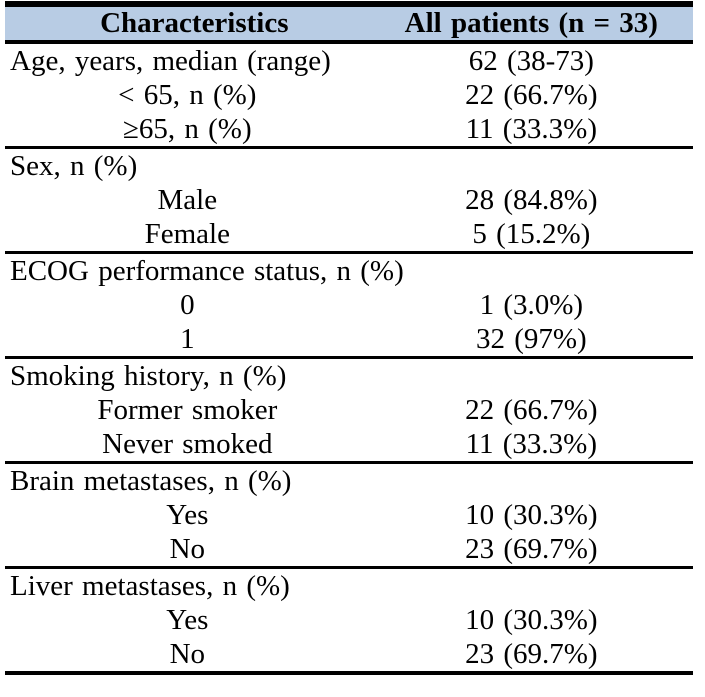 This screenshot has width=705, height=697. What do you see at coordinates (349, 25) in the screenshot?
I see `table-header-row: Characteristics All patients (n = 33)` at bounding box center [349, 25].